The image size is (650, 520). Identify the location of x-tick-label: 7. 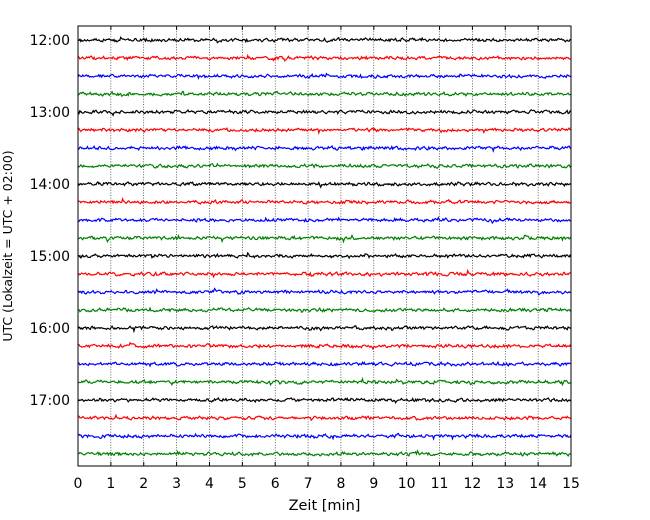
(308, 484).